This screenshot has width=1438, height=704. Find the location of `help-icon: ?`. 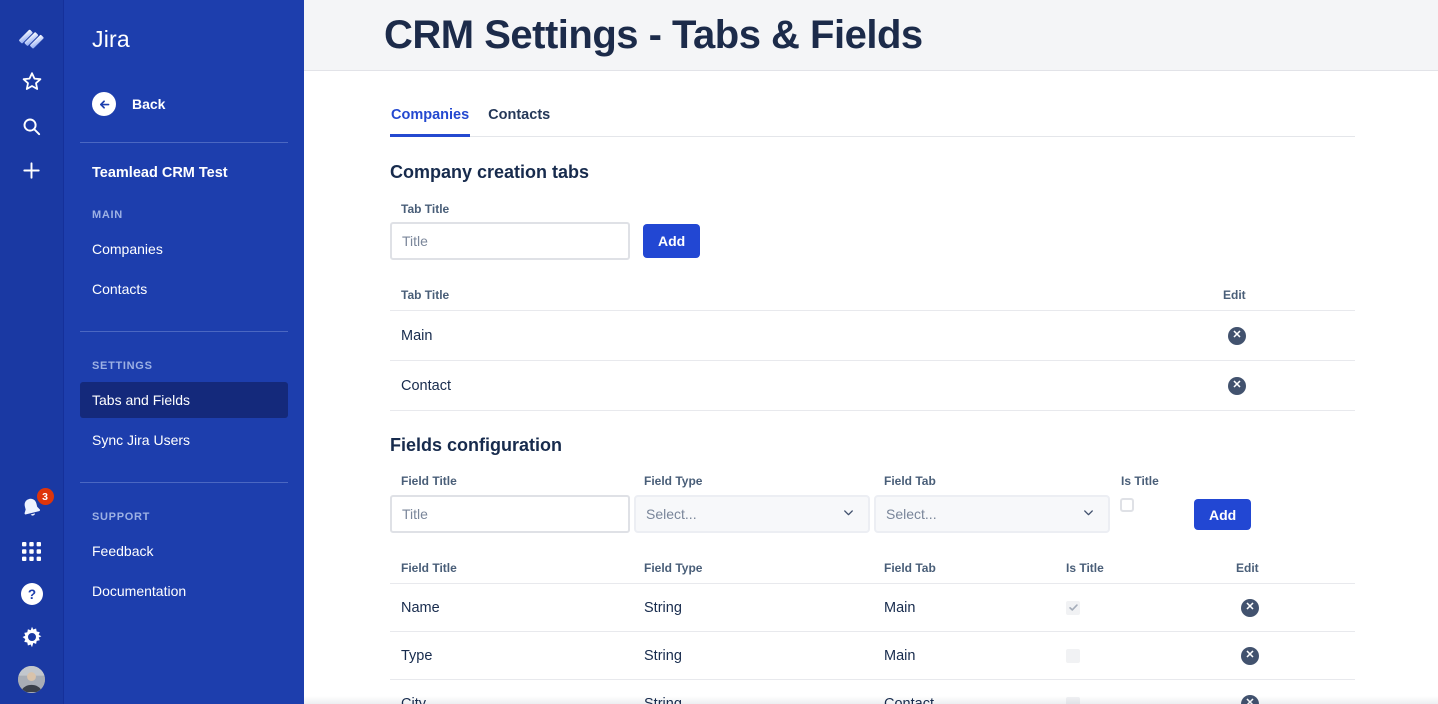

help-icon: ? is located at coordinates (32, 594).